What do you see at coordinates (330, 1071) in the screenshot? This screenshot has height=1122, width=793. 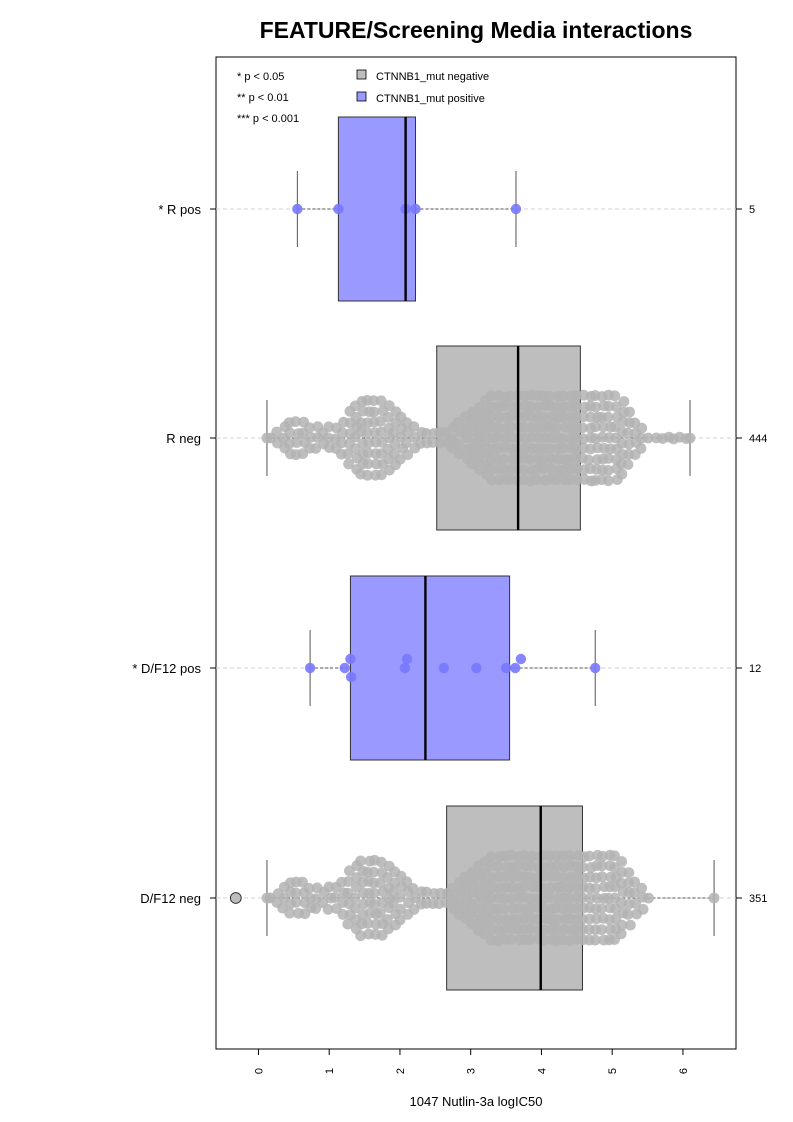 I see `x-tick-label: 1` at bounding box center [330, 1071].